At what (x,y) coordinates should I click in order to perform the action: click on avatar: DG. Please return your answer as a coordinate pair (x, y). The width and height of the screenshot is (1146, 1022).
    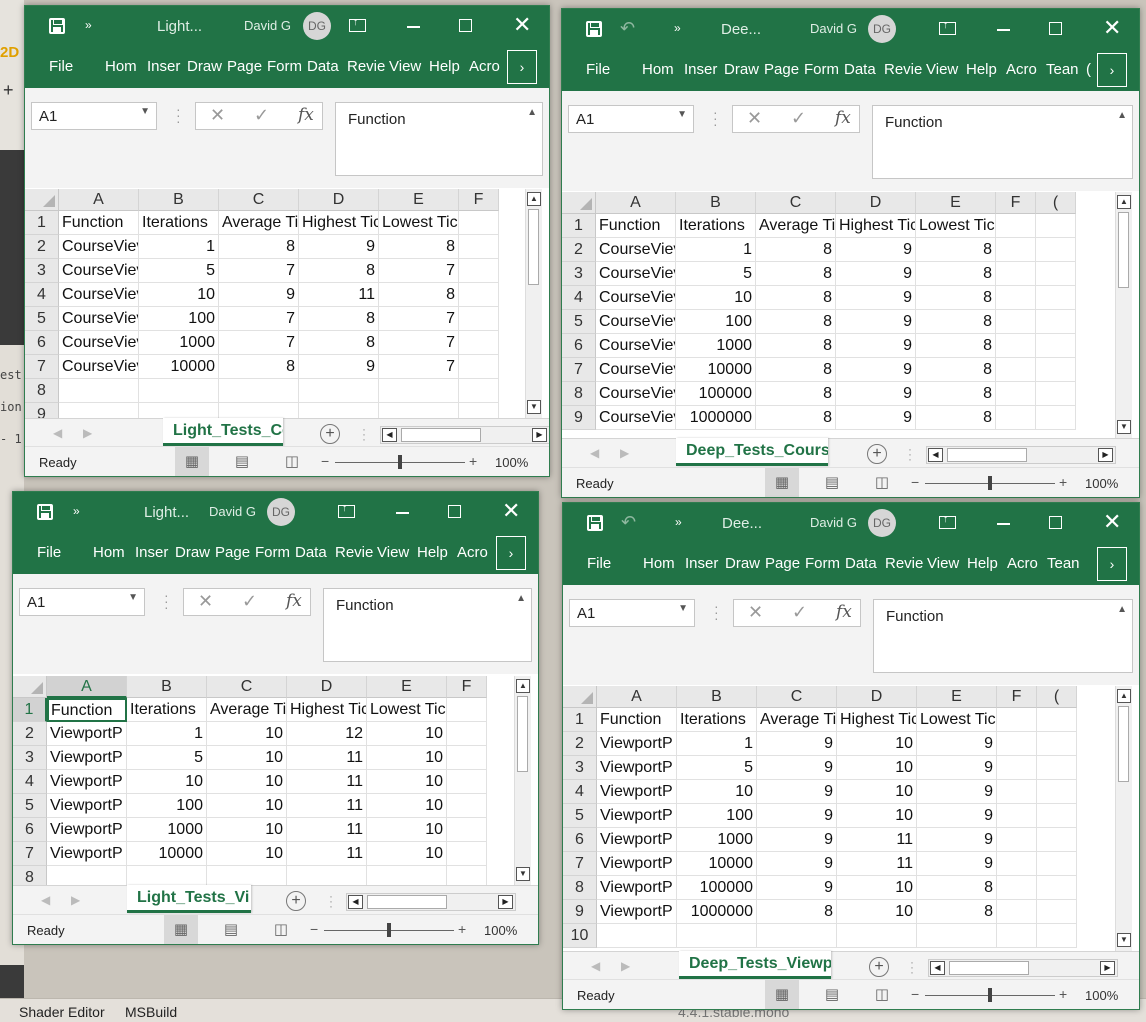
    Looking at the image, I should click on (281, 512).